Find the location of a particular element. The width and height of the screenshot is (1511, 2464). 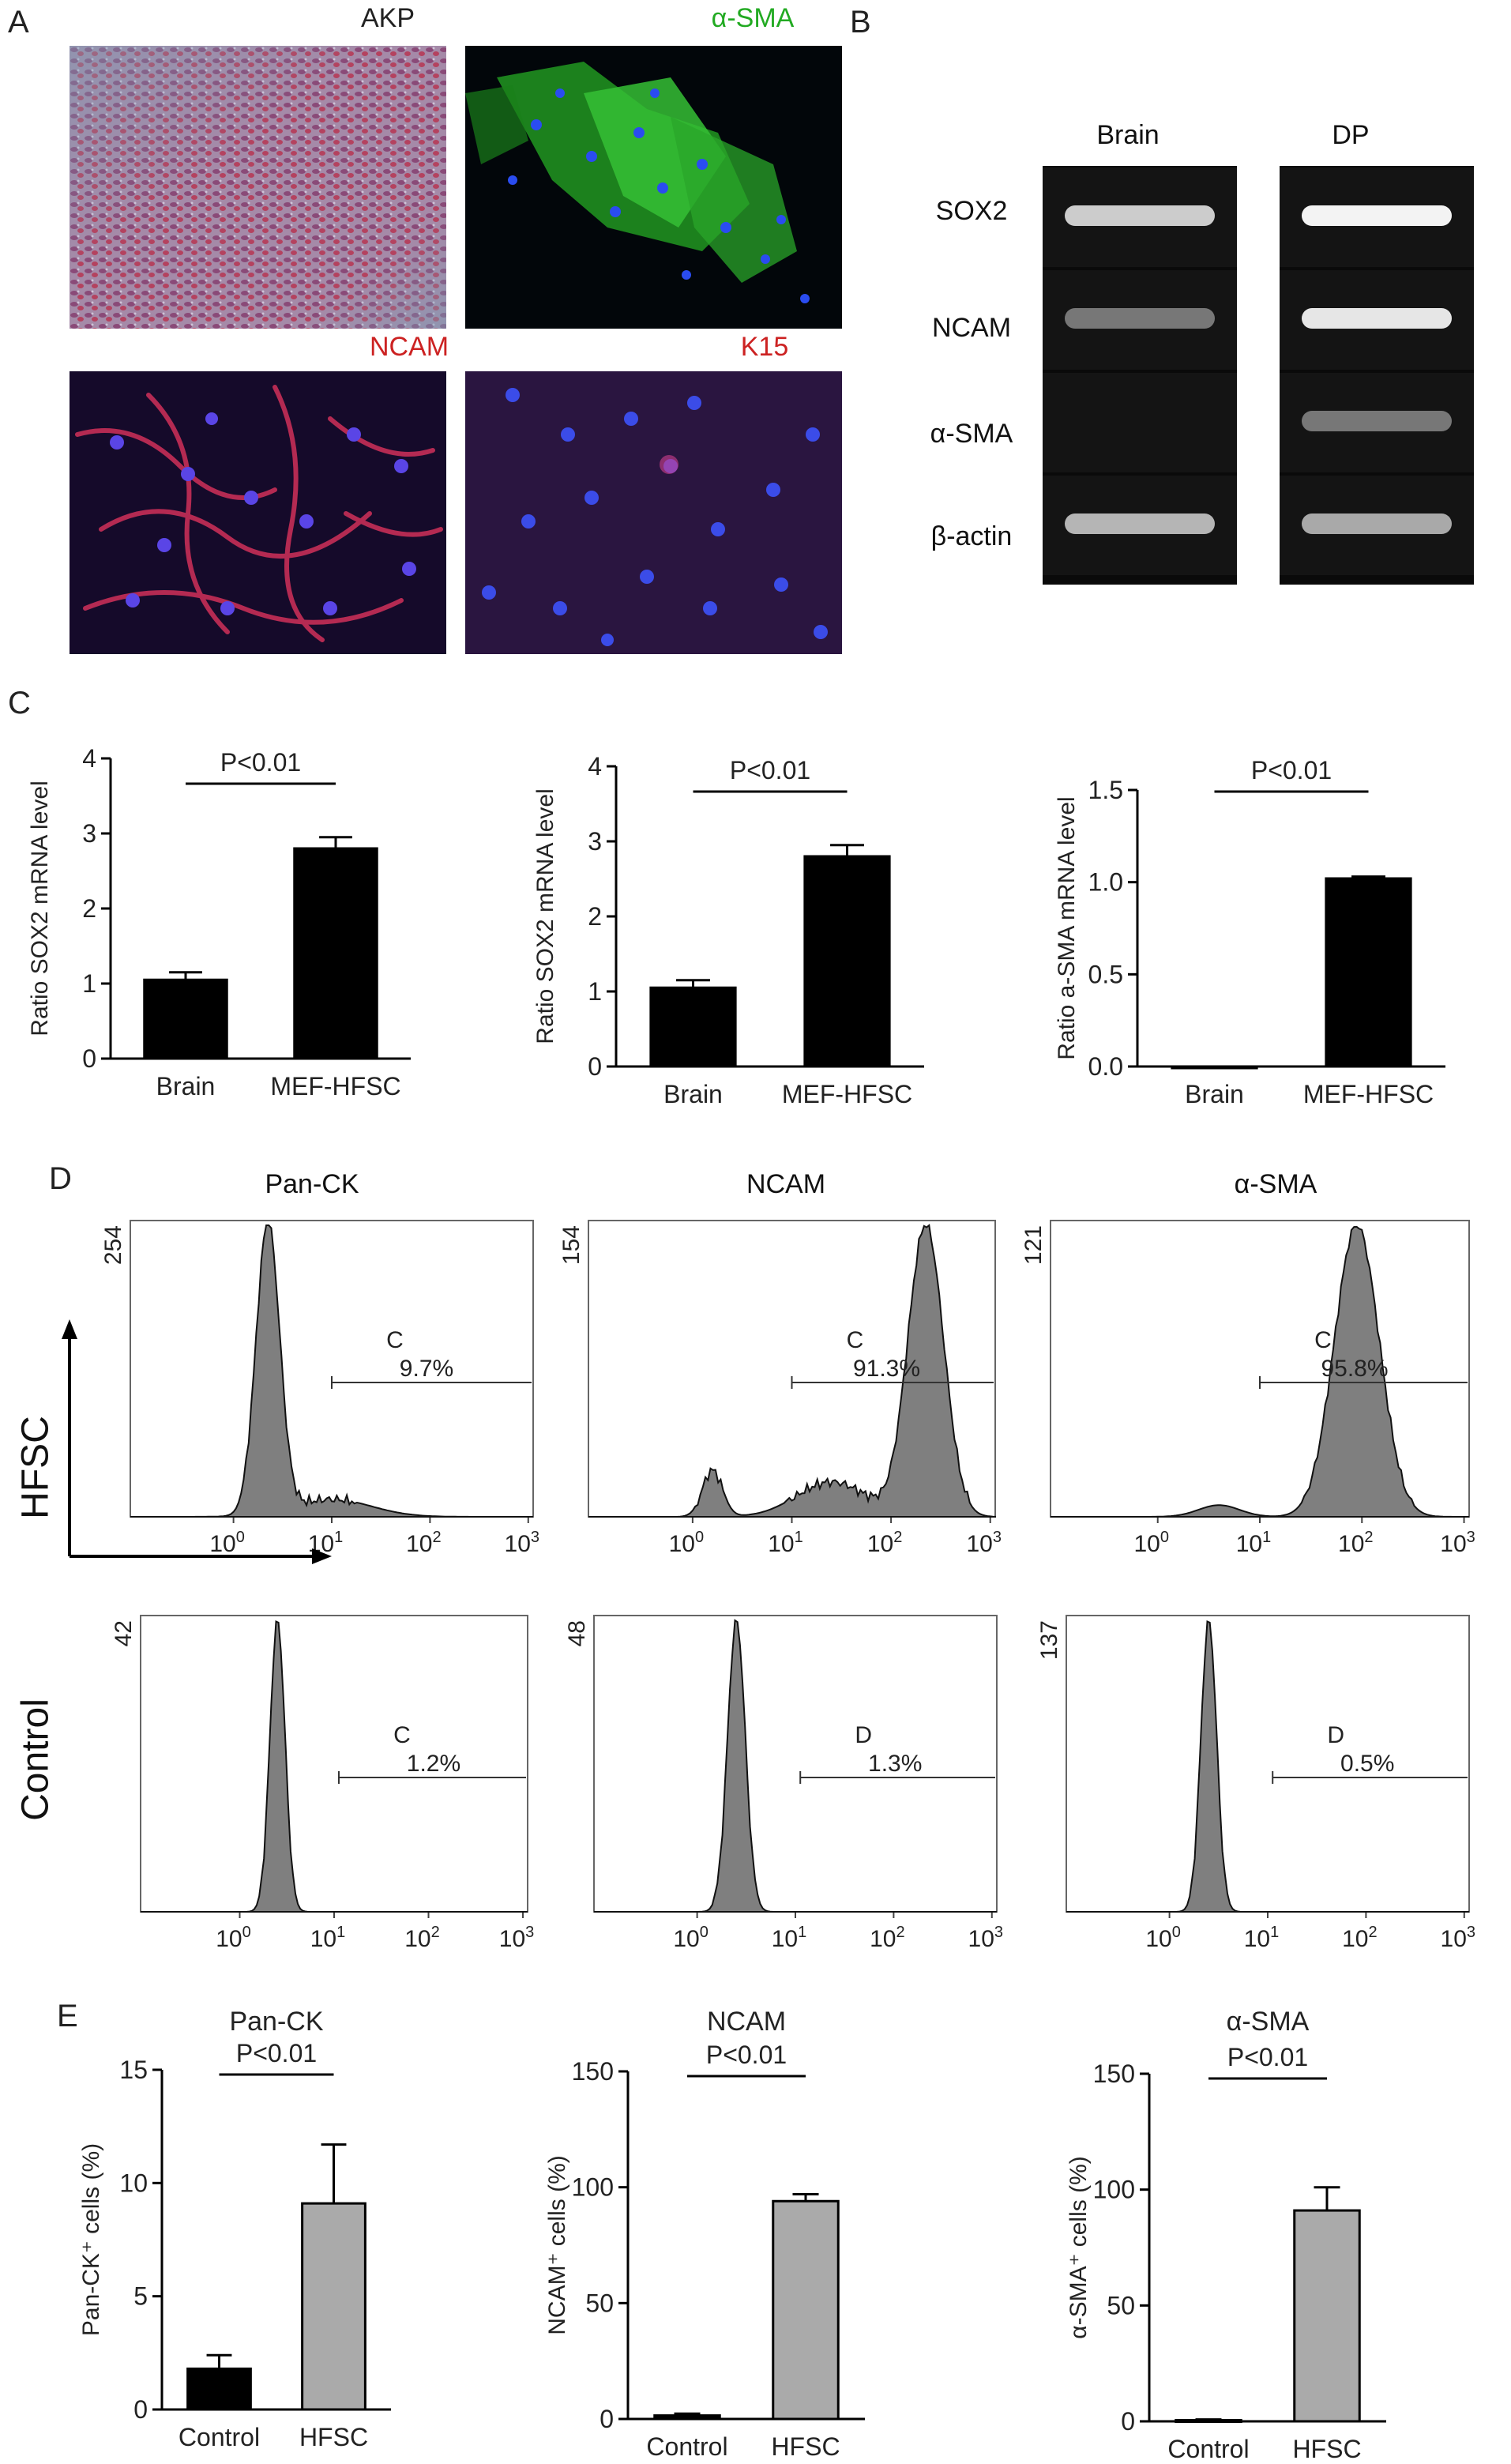

x-tick-label: MEF-HFSC is located at coordinates (1368, 1094).